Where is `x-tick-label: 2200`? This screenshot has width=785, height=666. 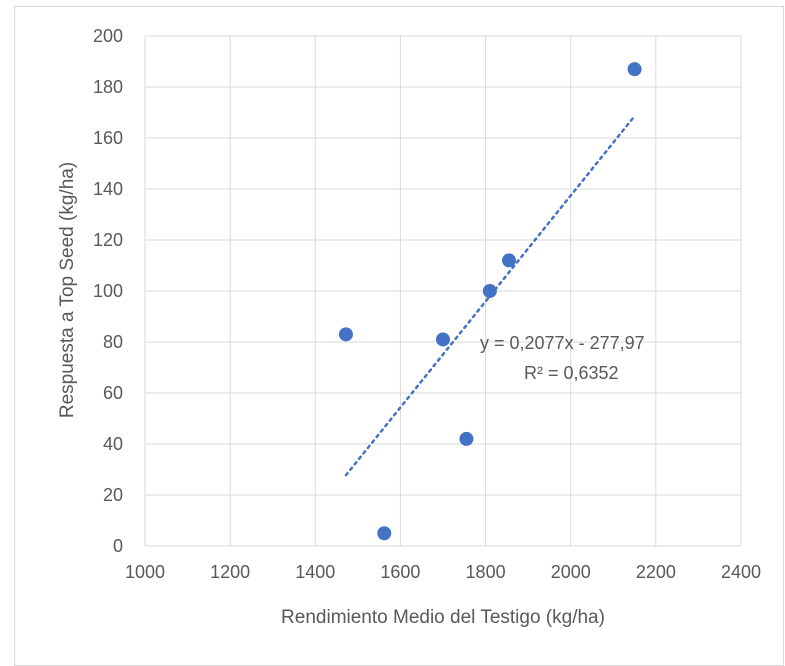 x-tick-label: 2200 is located at coordinates (656, 572).